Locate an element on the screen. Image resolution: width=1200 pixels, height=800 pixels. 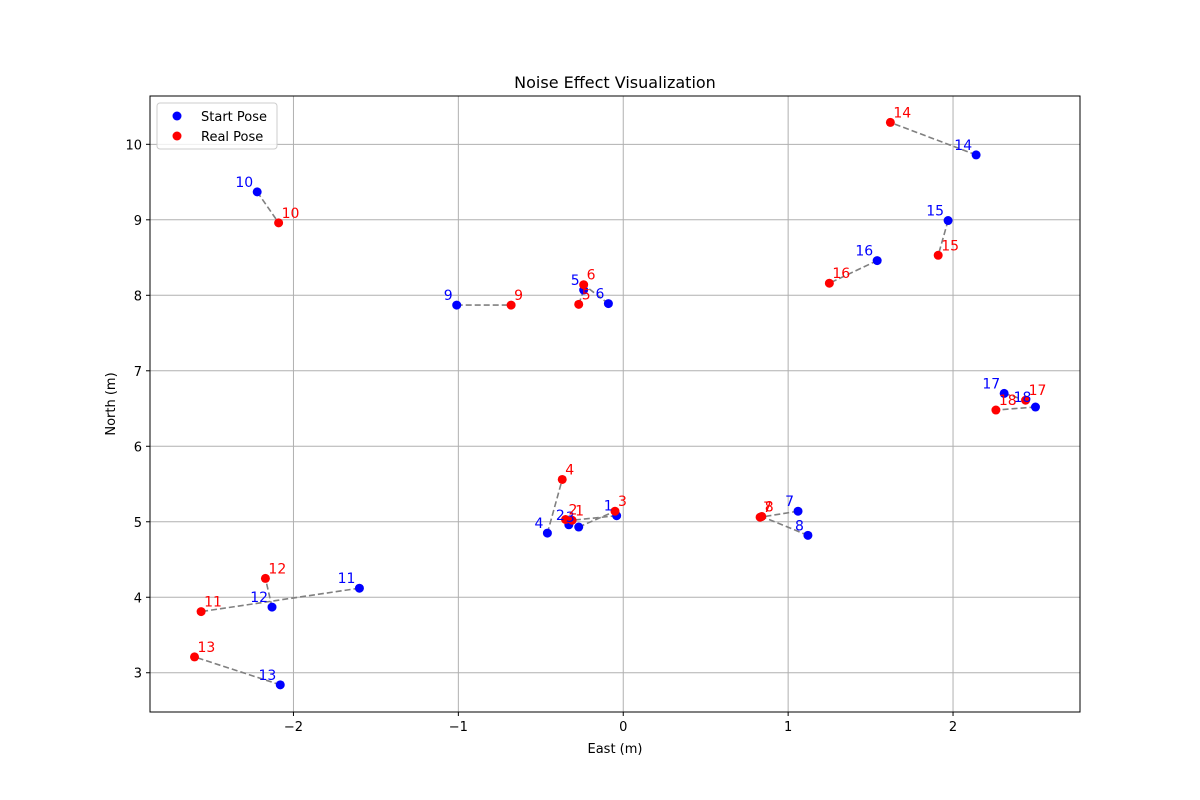
y-tick-label: 5 is located at coordinates (138, 523).